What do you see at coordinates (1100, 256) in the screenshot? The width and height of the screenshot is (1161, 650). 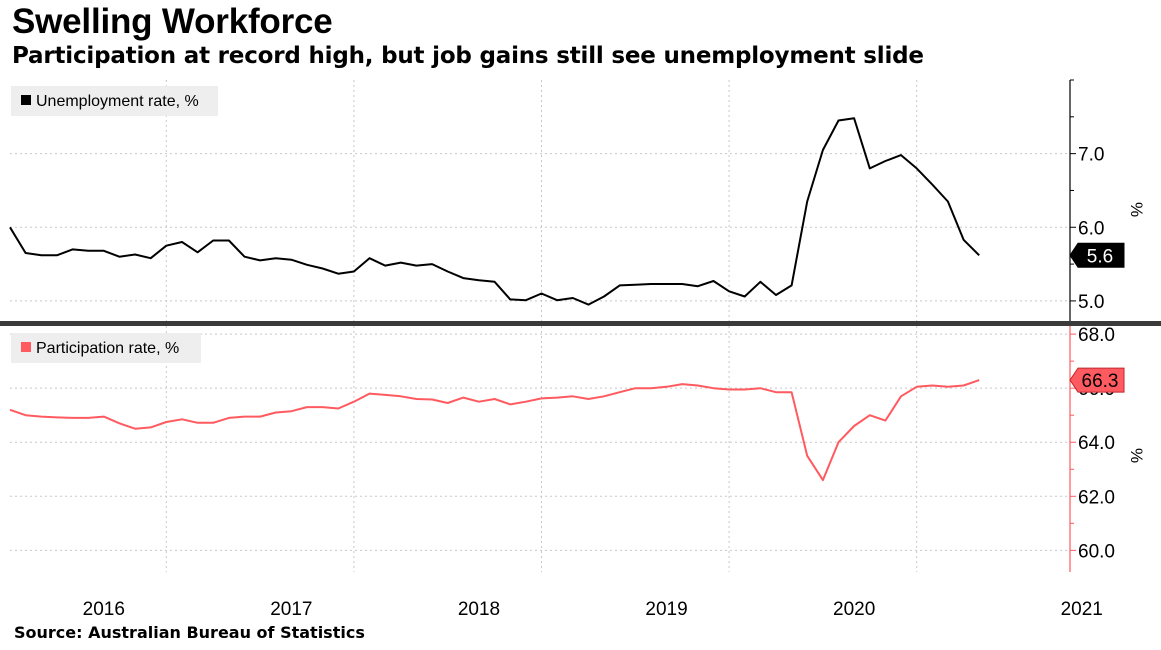 I see `unemployment-last-value-label: 5.6` at bounding box center [1100, 256].